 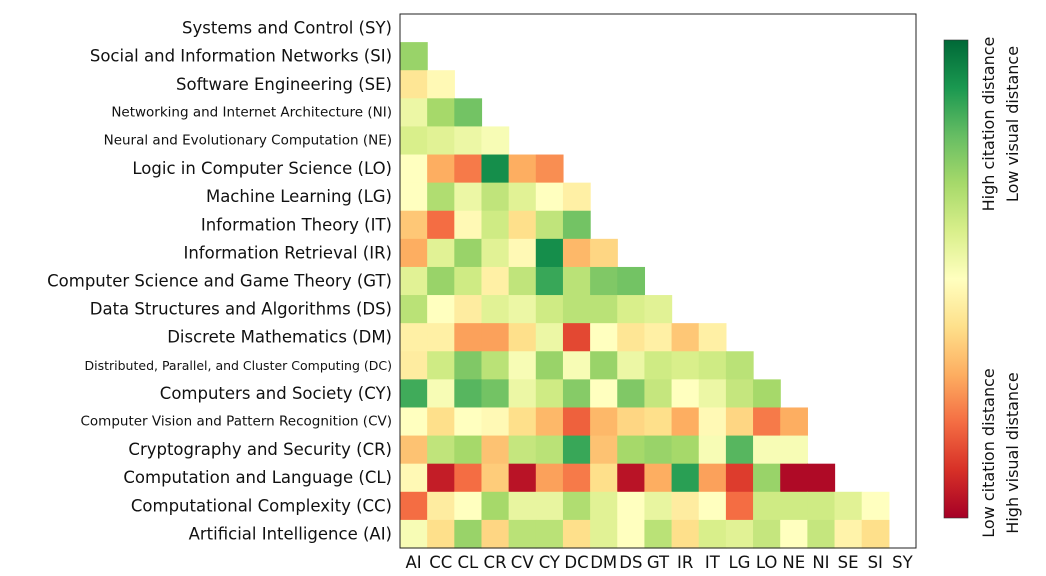 I want to click on heatmap-cell-lg-cr, so click(x=495, y=197).